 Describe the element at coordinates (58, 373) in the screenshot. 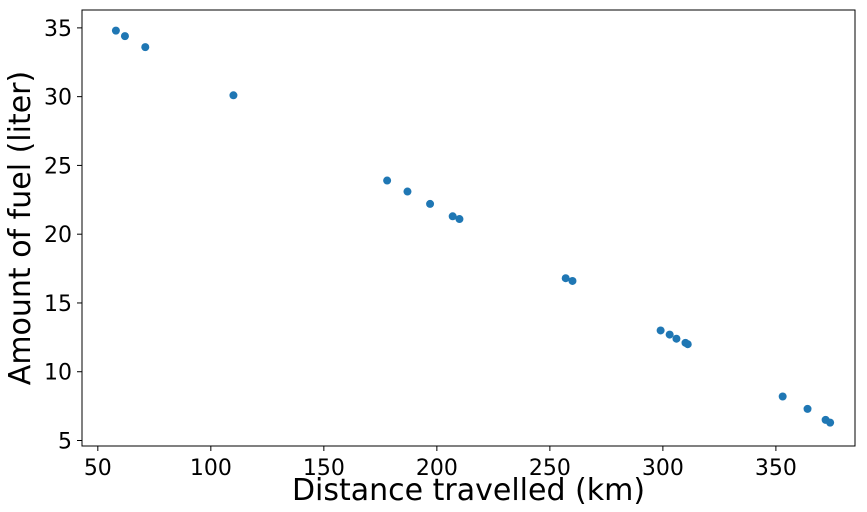

I see `y-tick-label: 10` at that location.